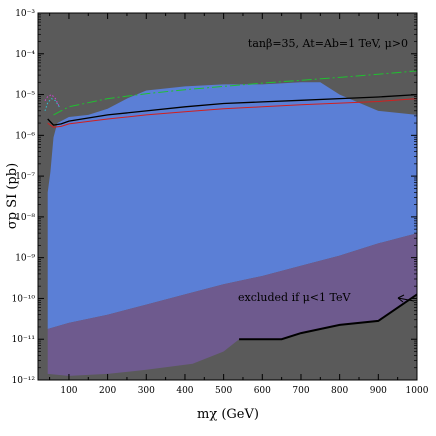  What do you see at coordinates (25, 96) in the screenshot?
I see `y-tick-label: 10⁻⁵` at bounding box center [25, 96].